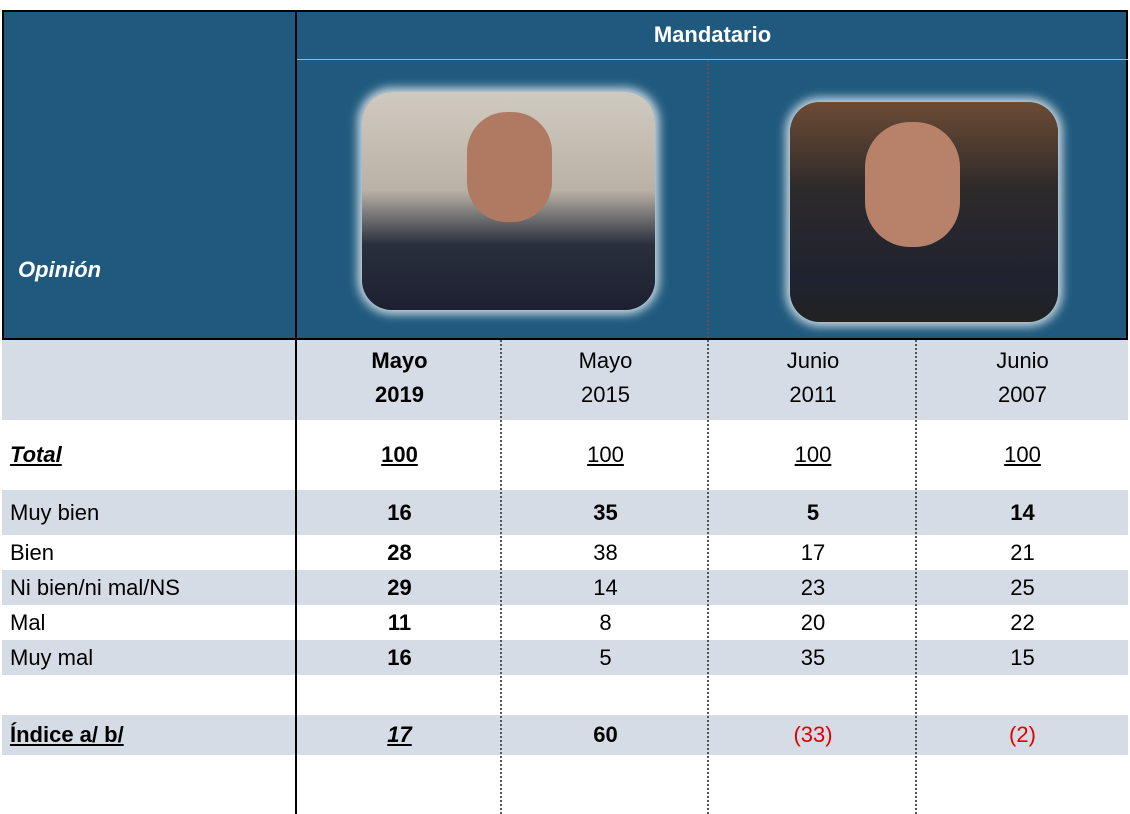 The height and width of the screenshot is (814, 1130). Describe the element at coordinates (1022, 734) in the screenshot. I see `index-value: (2)` at that location.